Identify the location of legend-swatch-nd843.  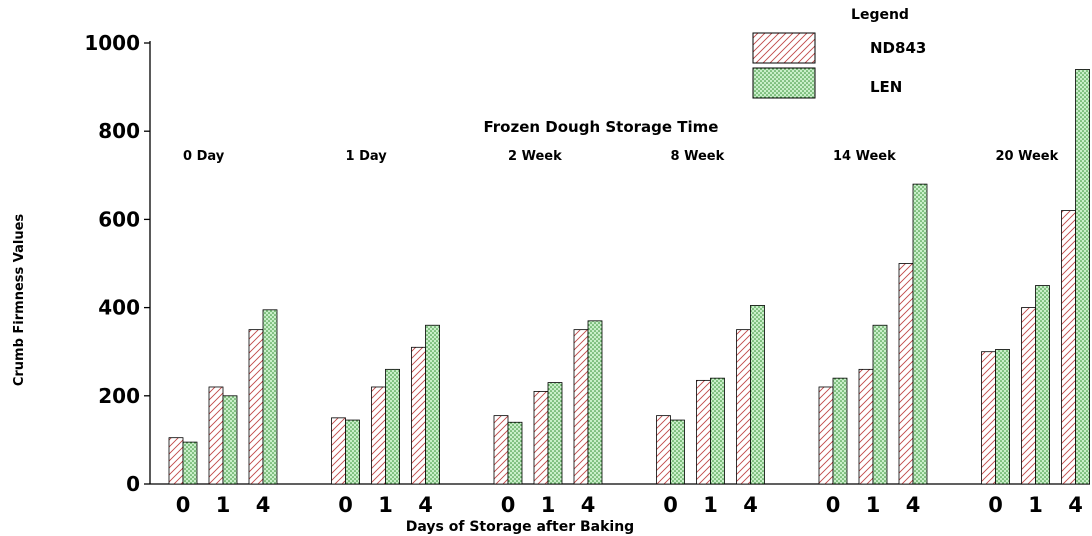
(784, 48).